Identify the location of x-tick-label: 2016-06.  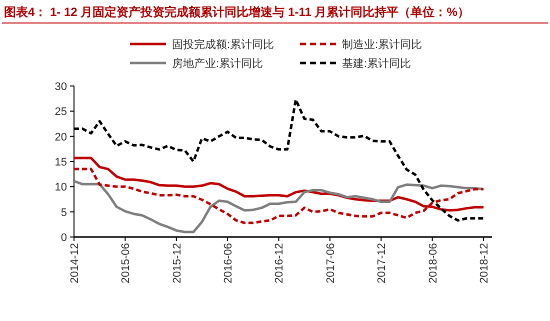
(228, 263).